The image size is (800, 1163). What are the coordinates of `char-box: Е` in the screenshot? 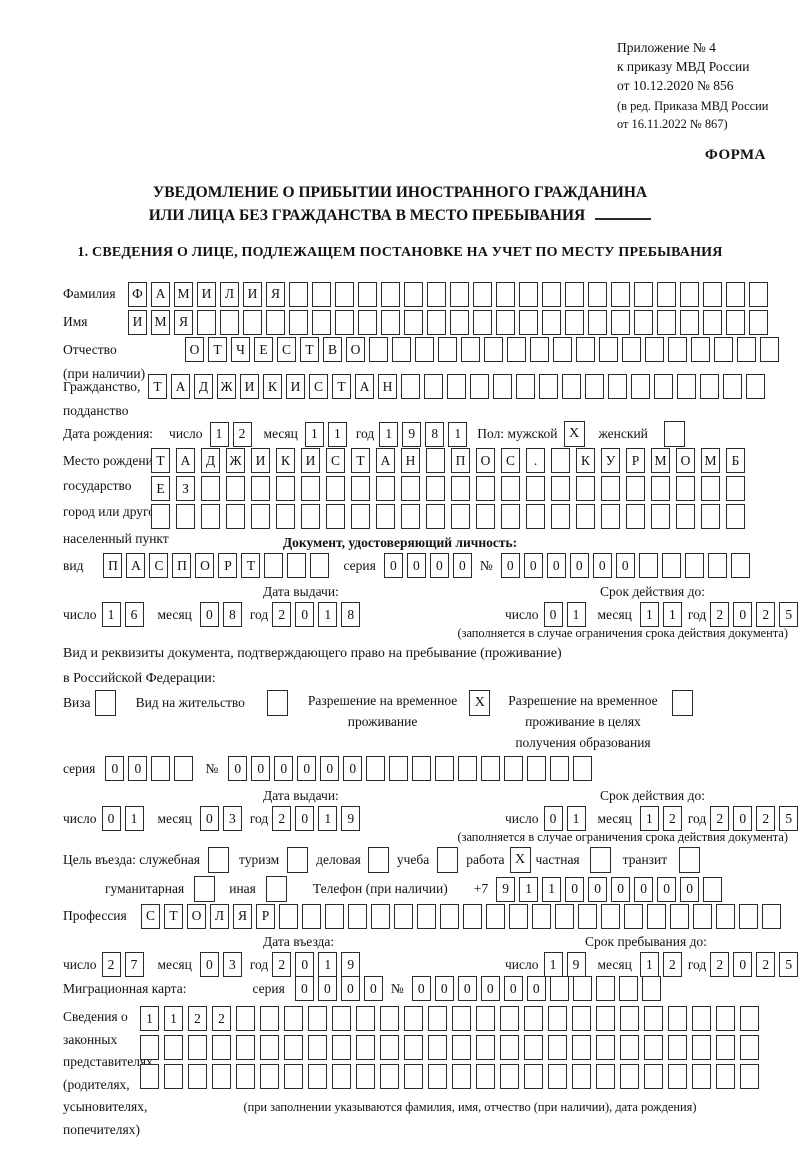 It's located at (263, 349).